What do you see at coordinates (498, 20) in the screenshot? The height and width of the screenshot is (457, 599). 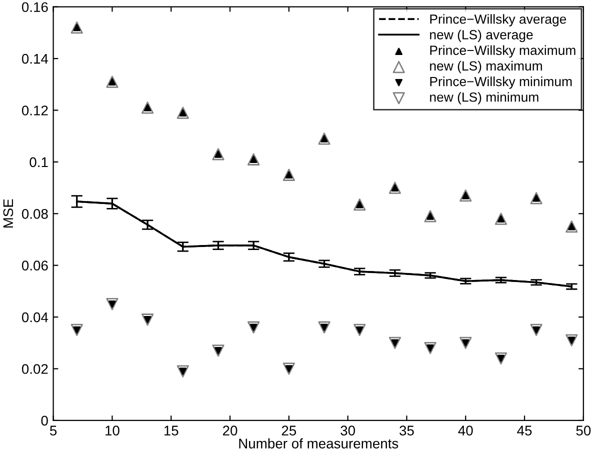 I see `legend-label: Prince−Willsky average` at bounding box center [498, 20].